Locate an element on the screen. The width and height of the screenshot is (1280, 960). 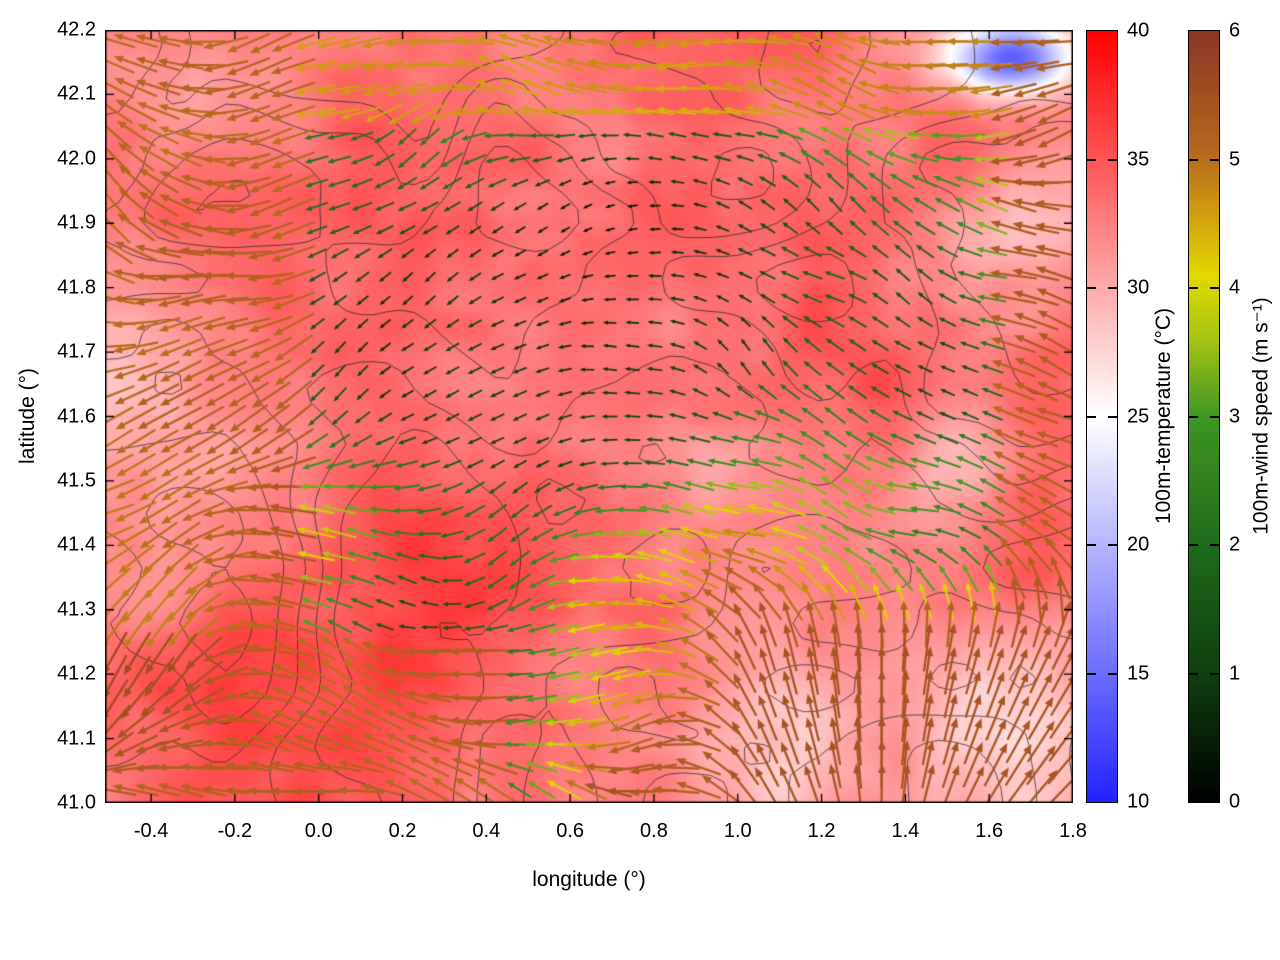
temperature-colorbar-tick-label: 25 is located at coordinates (1138, 416).